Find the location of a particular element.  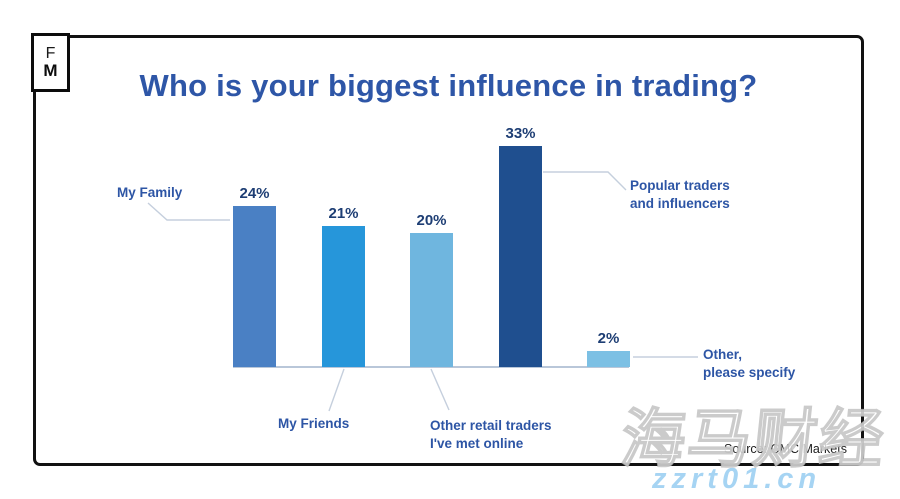

callout-line: My Friends is located at coordinates (314, 423).